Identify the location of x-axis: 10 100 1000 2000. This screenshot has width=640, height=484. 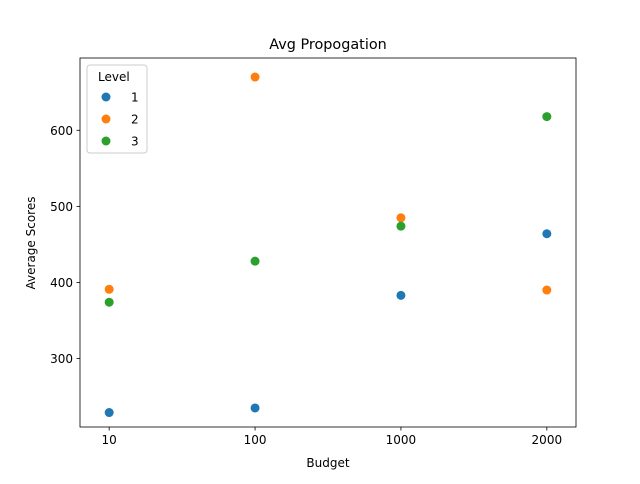
(332, 437).